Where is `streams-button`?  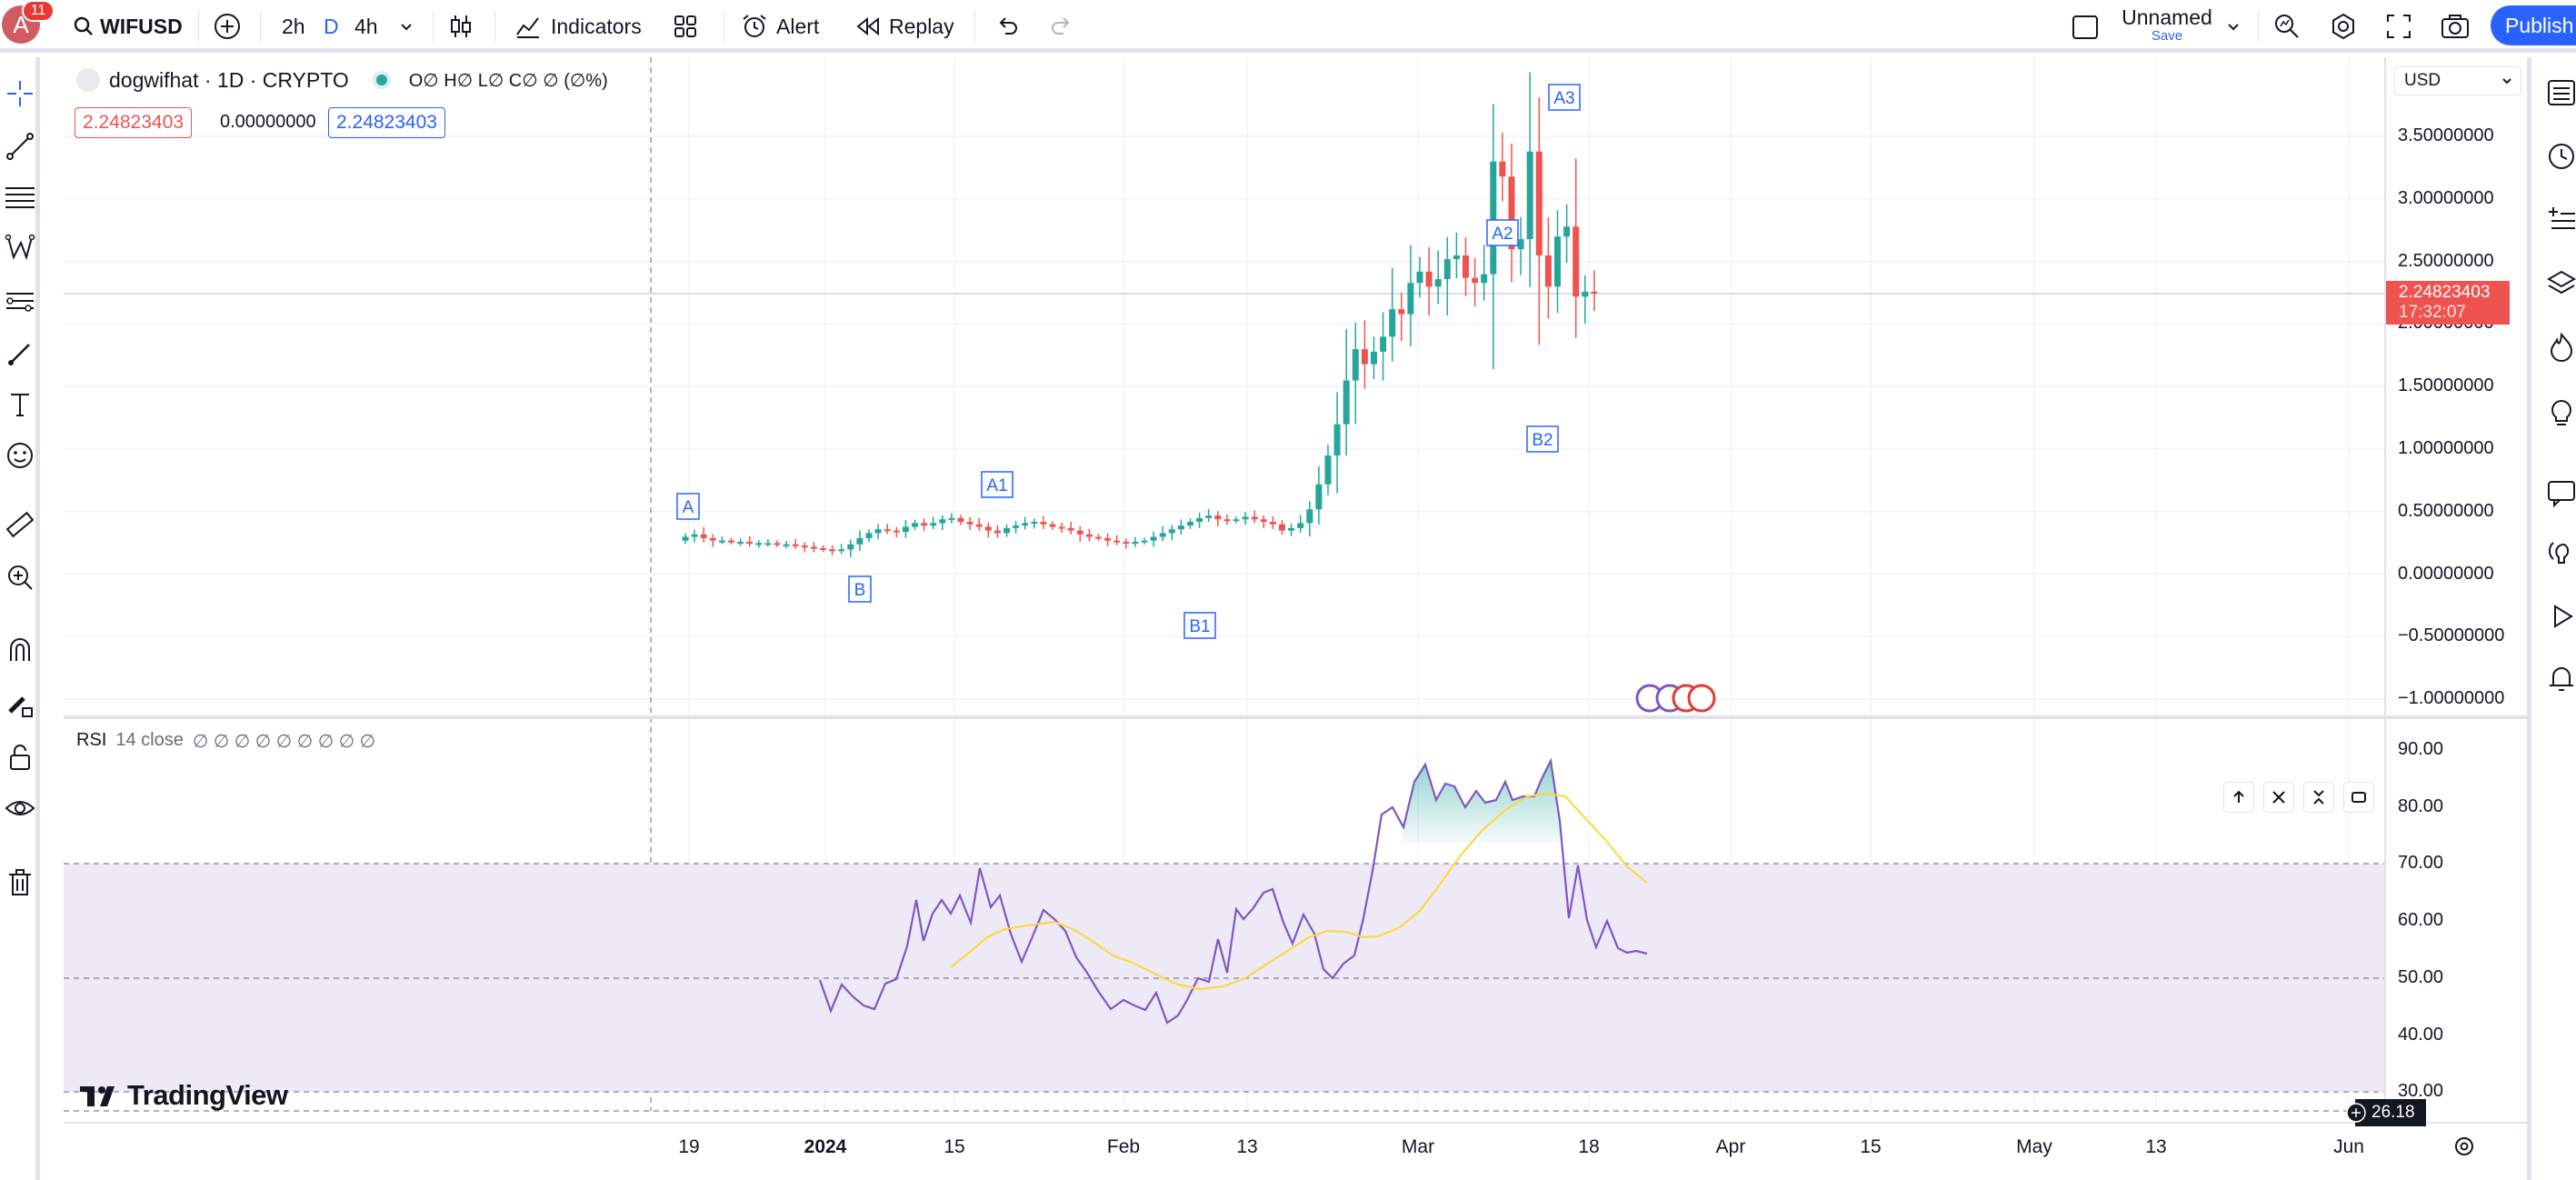
streams-button is located at coordinates (2560, 551).